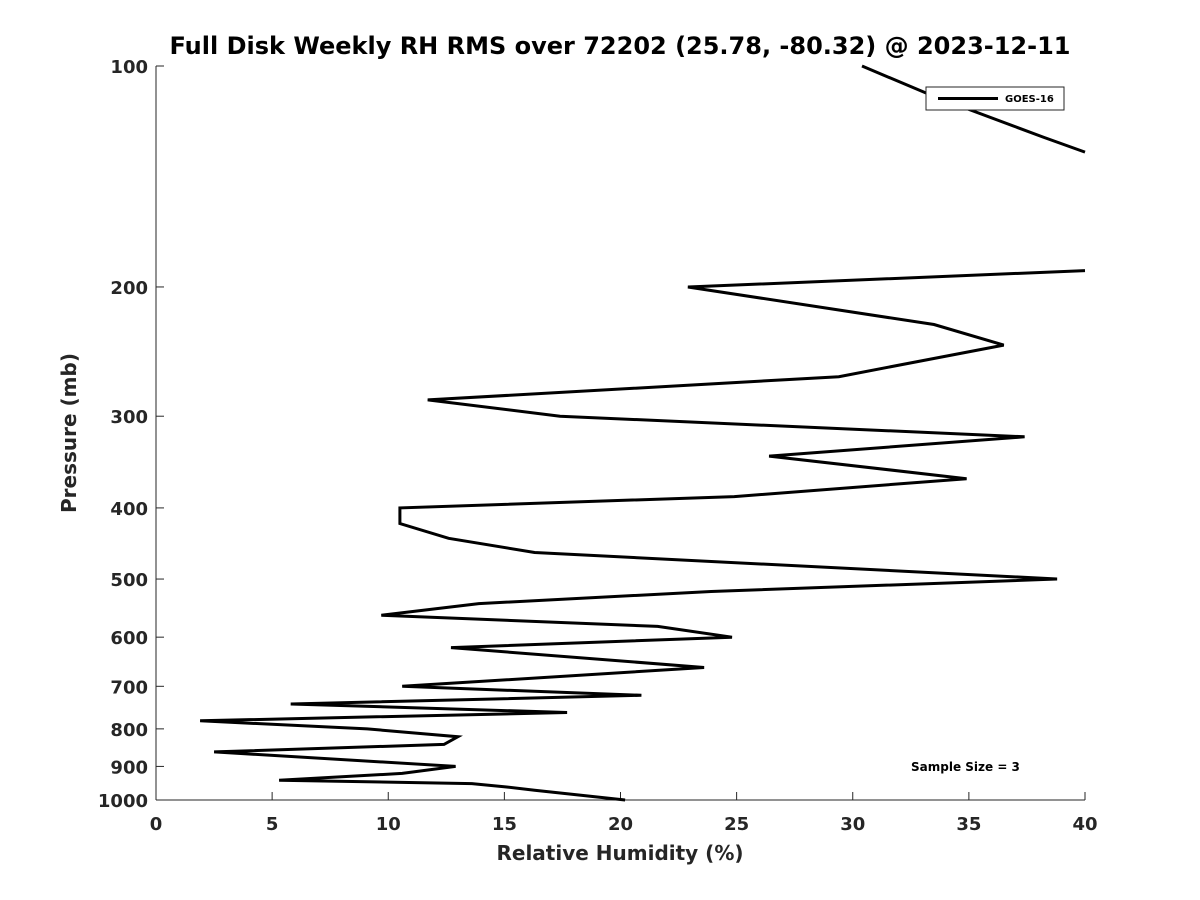 The width and height of the screenshot is (1200, 900). I want to click on x-axis-ticks: 0 5 10 15 20 25 30 35 40, so click(624, 813).